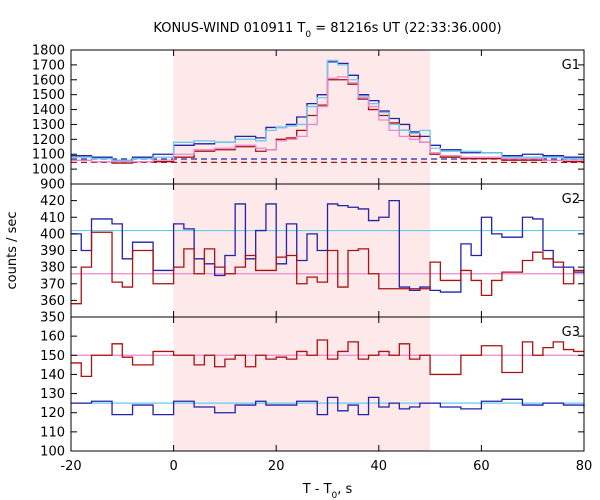  What do you see at coordinates (52, 394) in the screenshot?
I see `y-tick-label: 130` at bounding box center [52, 394].